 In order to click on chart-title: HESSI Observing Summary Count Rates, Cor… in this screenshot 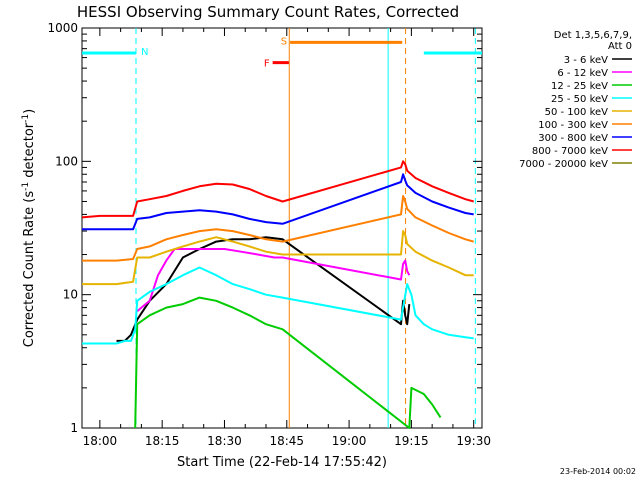, I will do `click(268, 12)`.